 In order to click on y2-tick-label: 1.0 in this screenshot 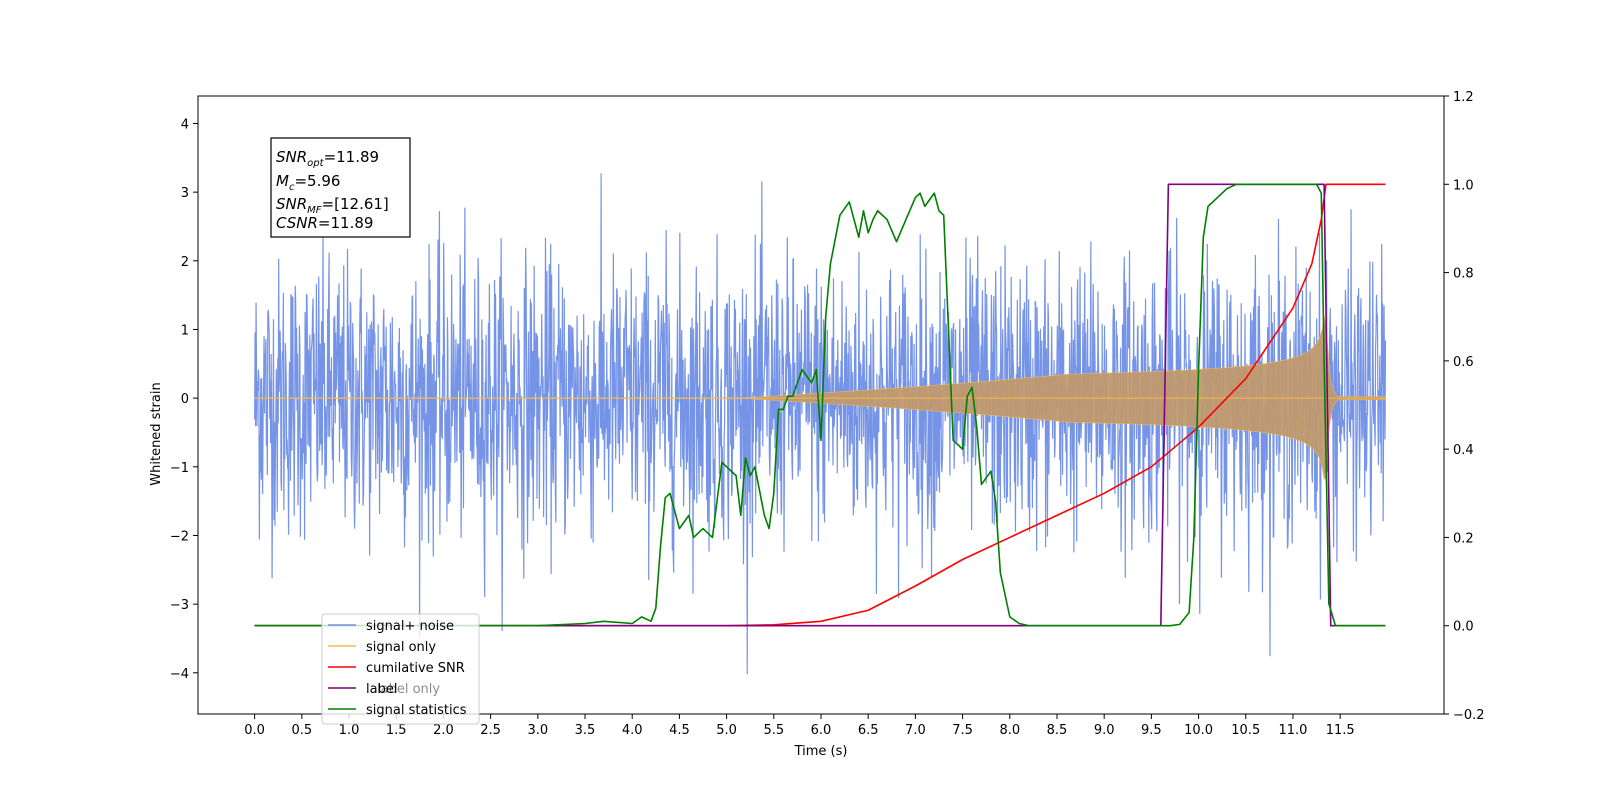, I will do `click(1463, 185)`.